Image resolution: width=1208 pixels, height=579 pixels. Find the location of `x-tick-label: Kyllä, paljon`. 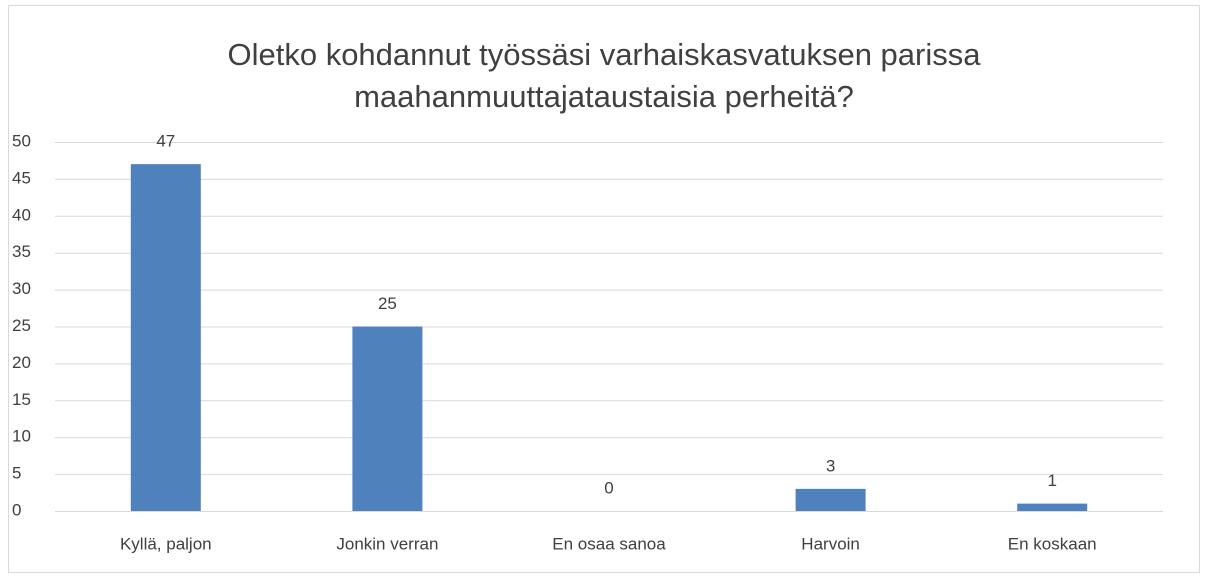

x-tick-label: Kyllä, paljon is located at coordinates (166, 543).